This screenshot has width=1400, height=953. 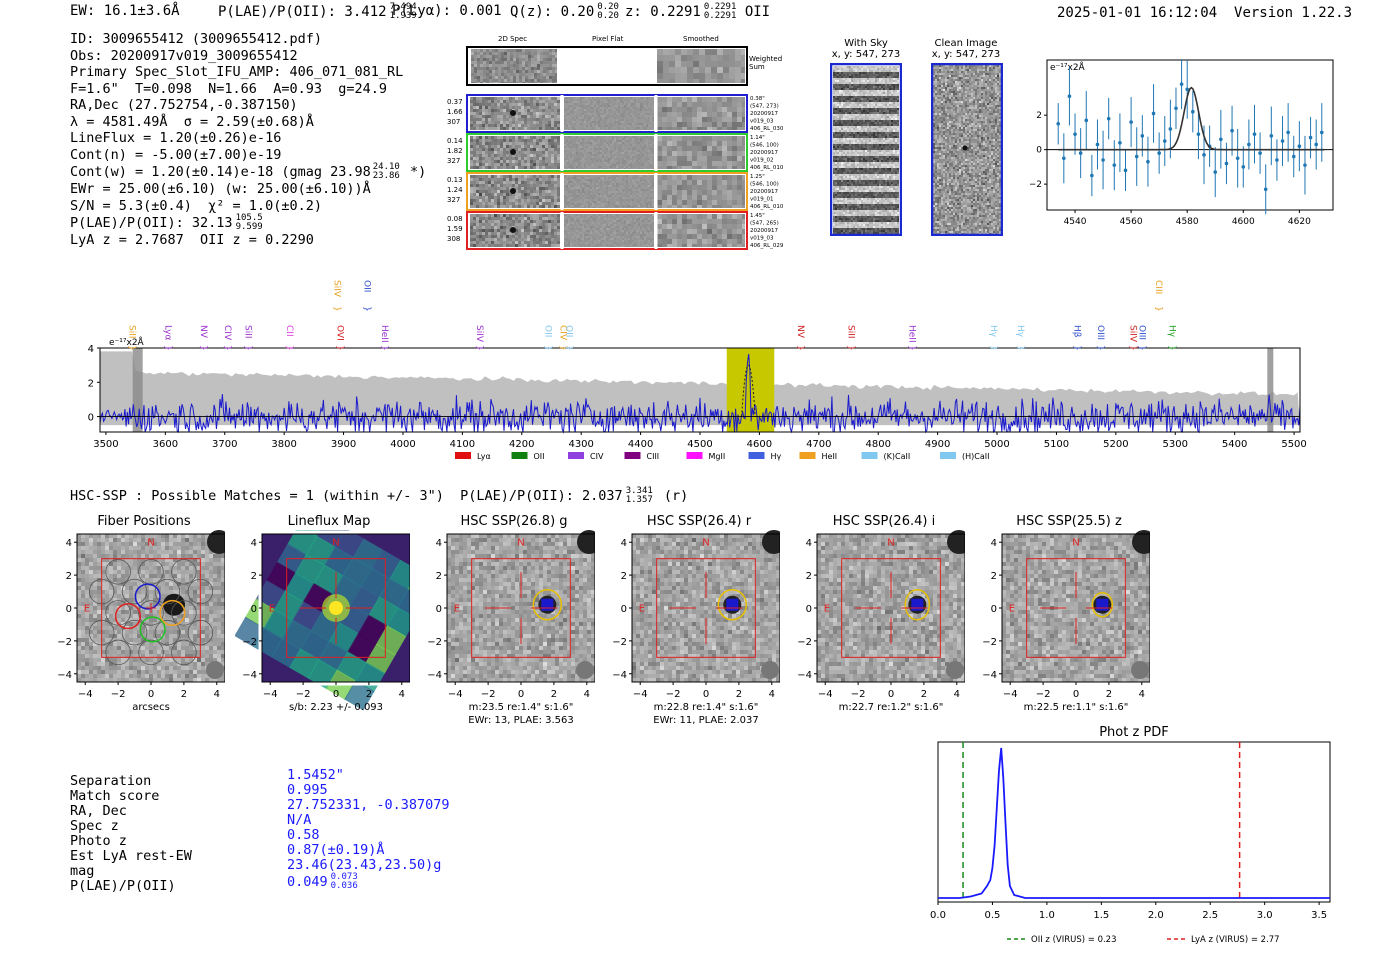 What do you see at coordinates (996, 444) in the screenshot?
I see `spectrum-xtick-label: 5000` at bounding box center [996, 444].